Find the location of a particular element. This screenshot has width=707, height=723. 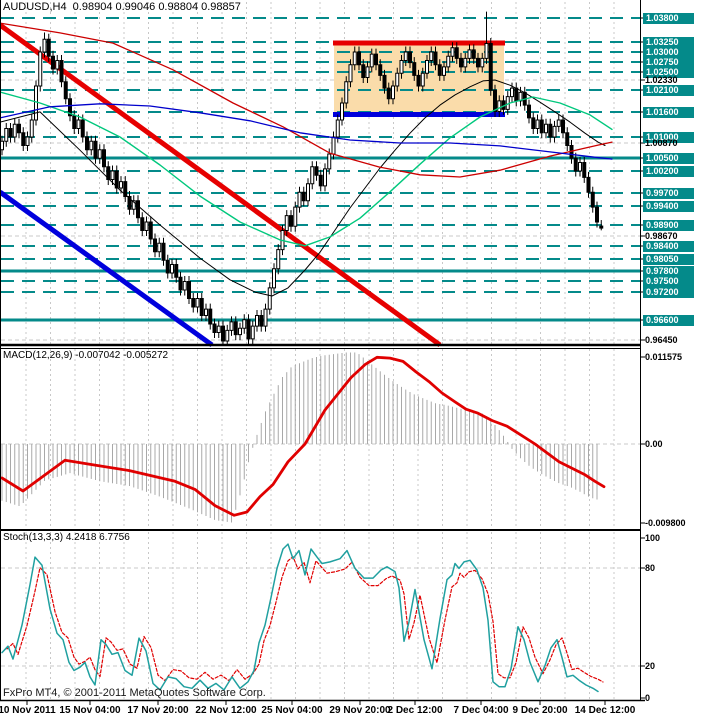

ma-blue is located at coordinates (306, 131).